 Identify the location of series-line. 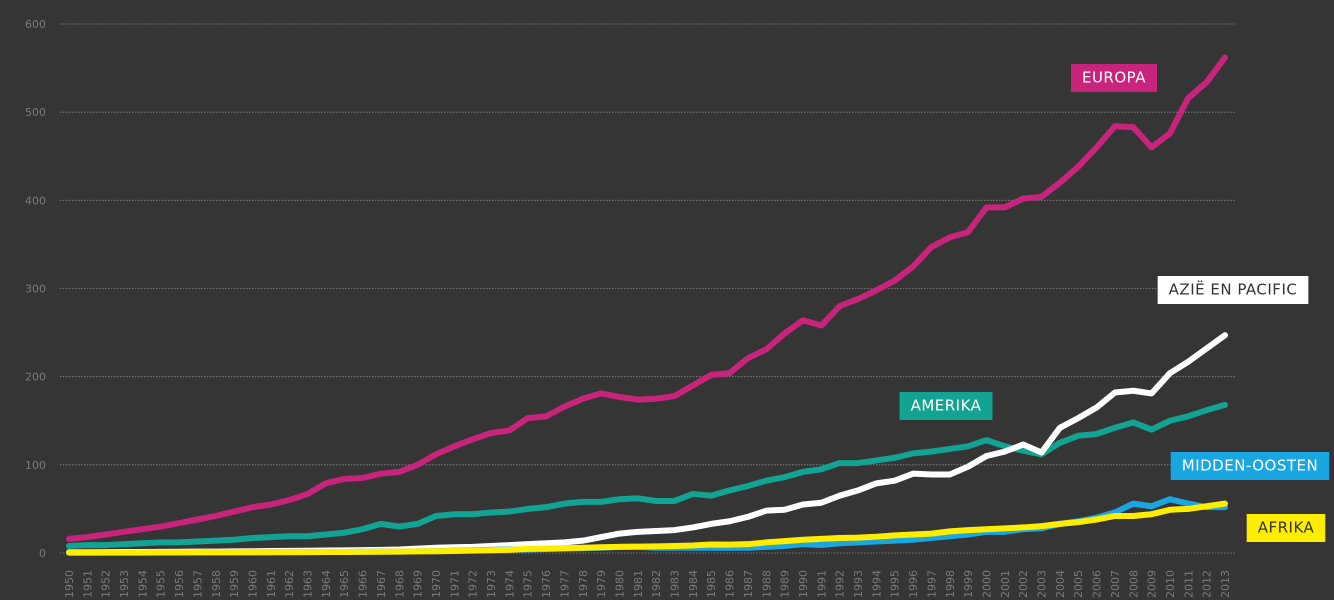
(647, 528).